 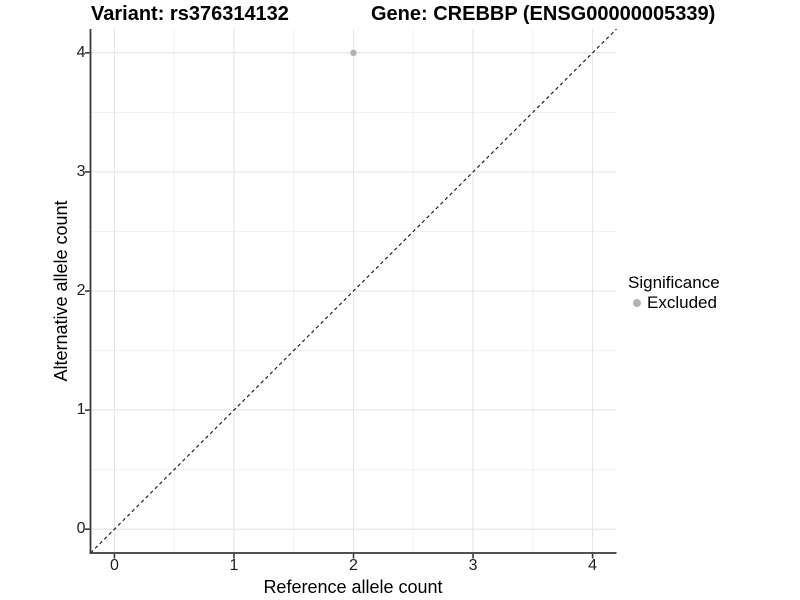 What do you see at coordinates (234, 565) in the screenshot?
I see `x-tick-label: 1` at bounding box center [234, 565].